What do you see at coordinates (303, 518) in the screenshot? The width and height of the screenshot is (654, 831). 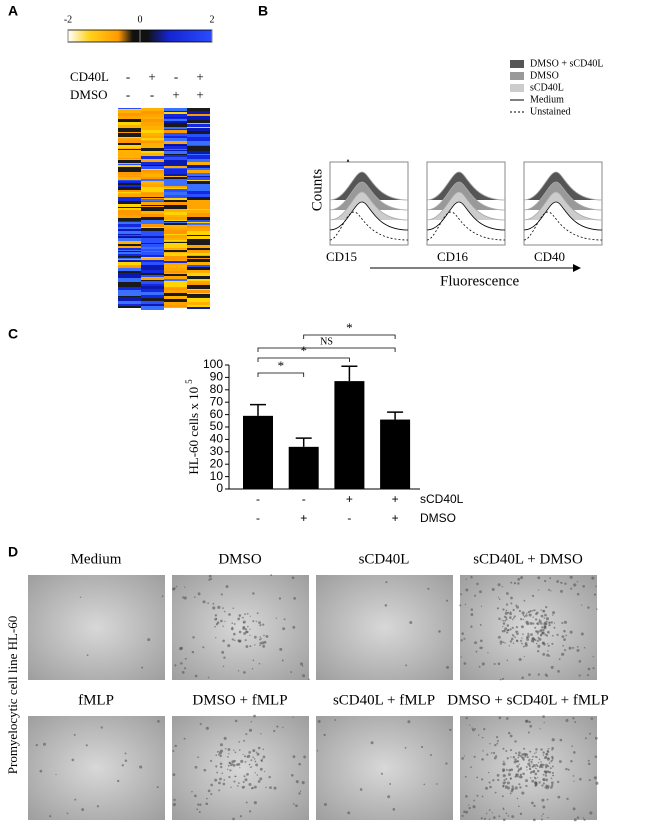 I see `x-sign: +` at bounding box center [303, 518].